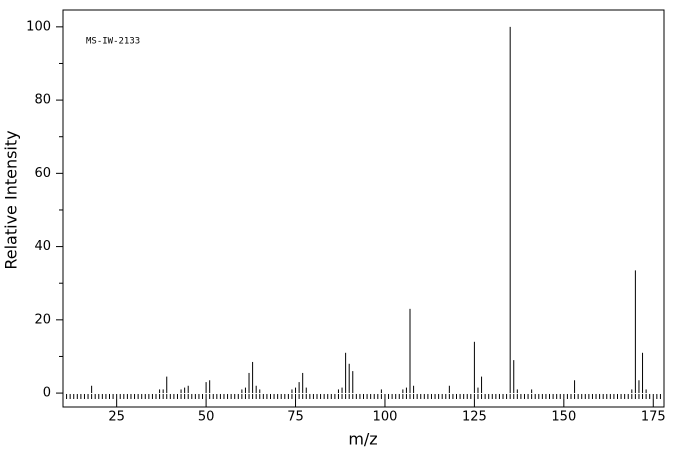 The width and height of the screenshot is (676, 455). Describe the element at coordinates (474, 417) in the screenshot. I see `x-tick-label: 125` at that location.